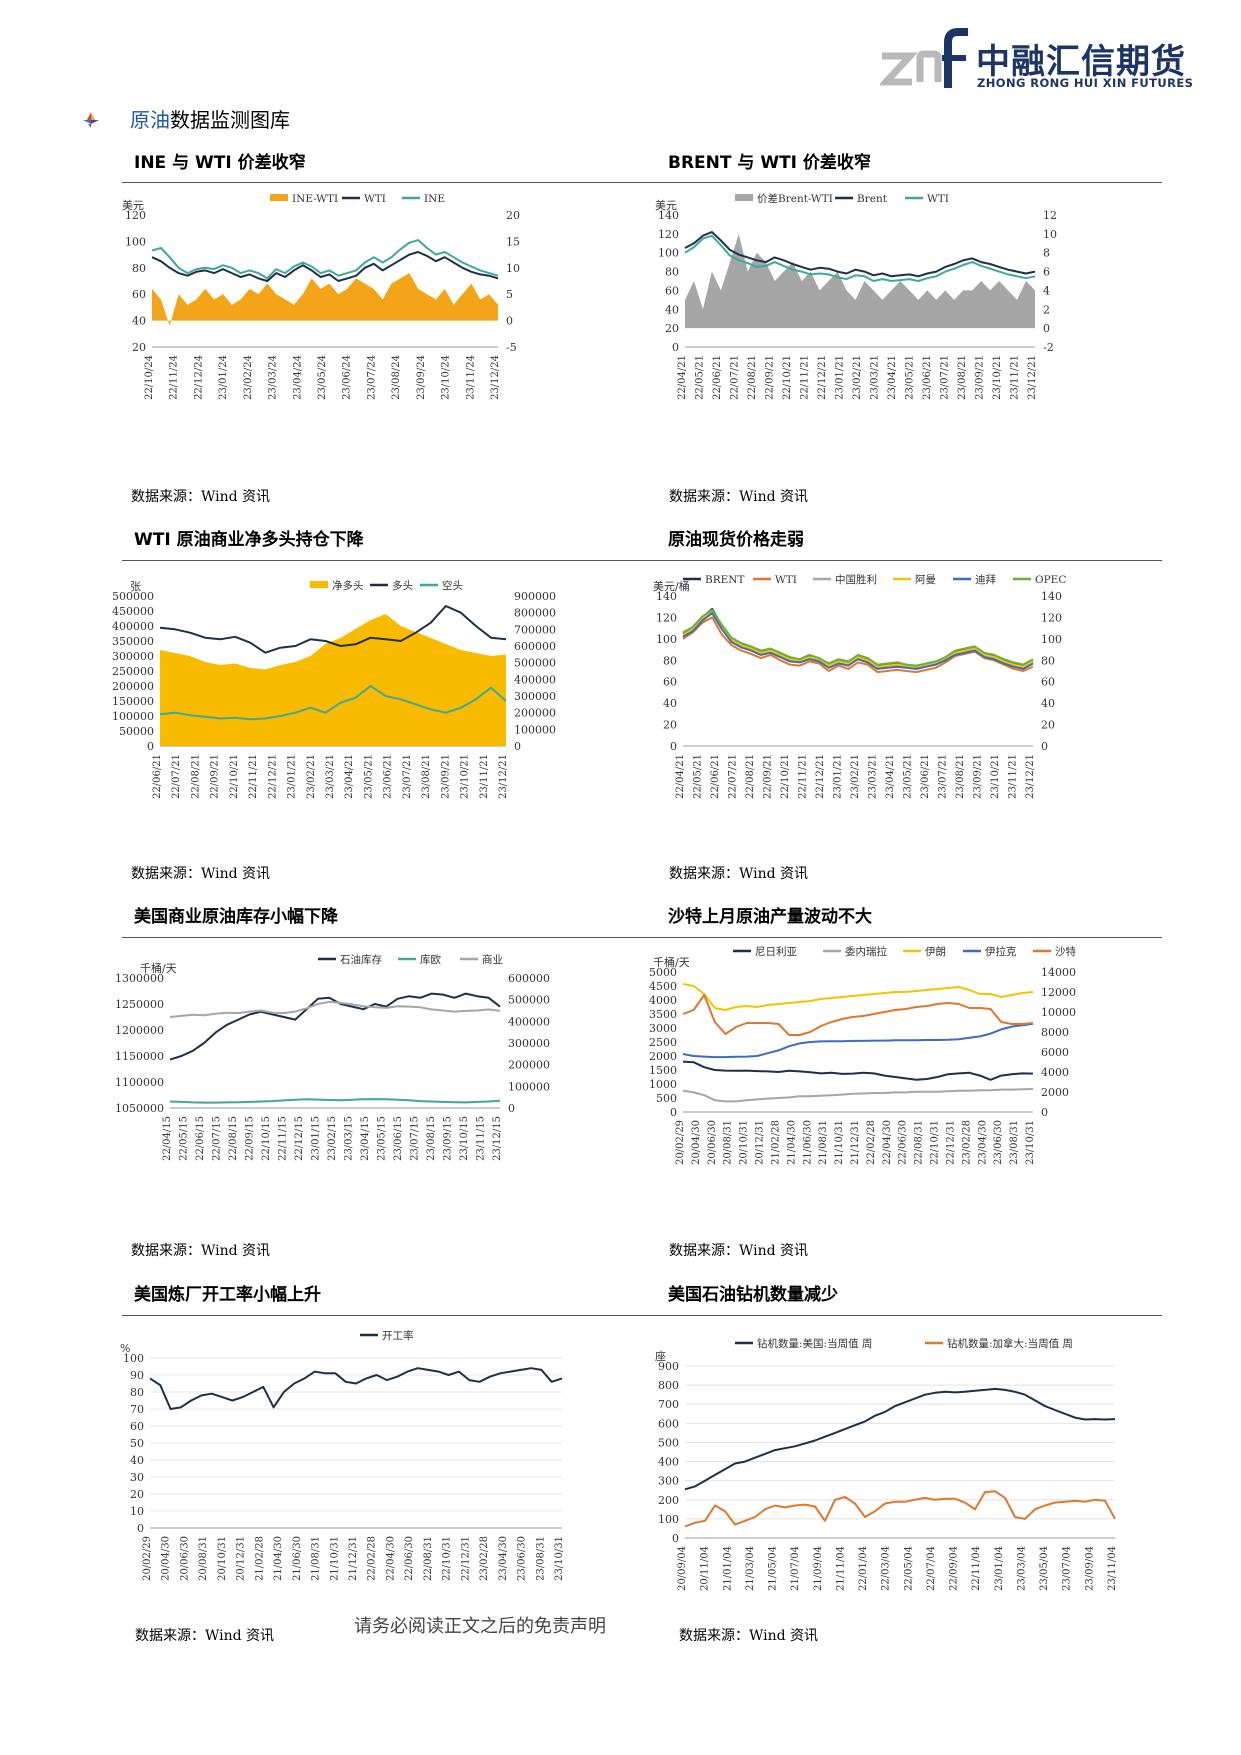  Describe the element at coordinates (166, 1558) in the screenshot. I see `x-tick-label: 20/04/30` at that location.